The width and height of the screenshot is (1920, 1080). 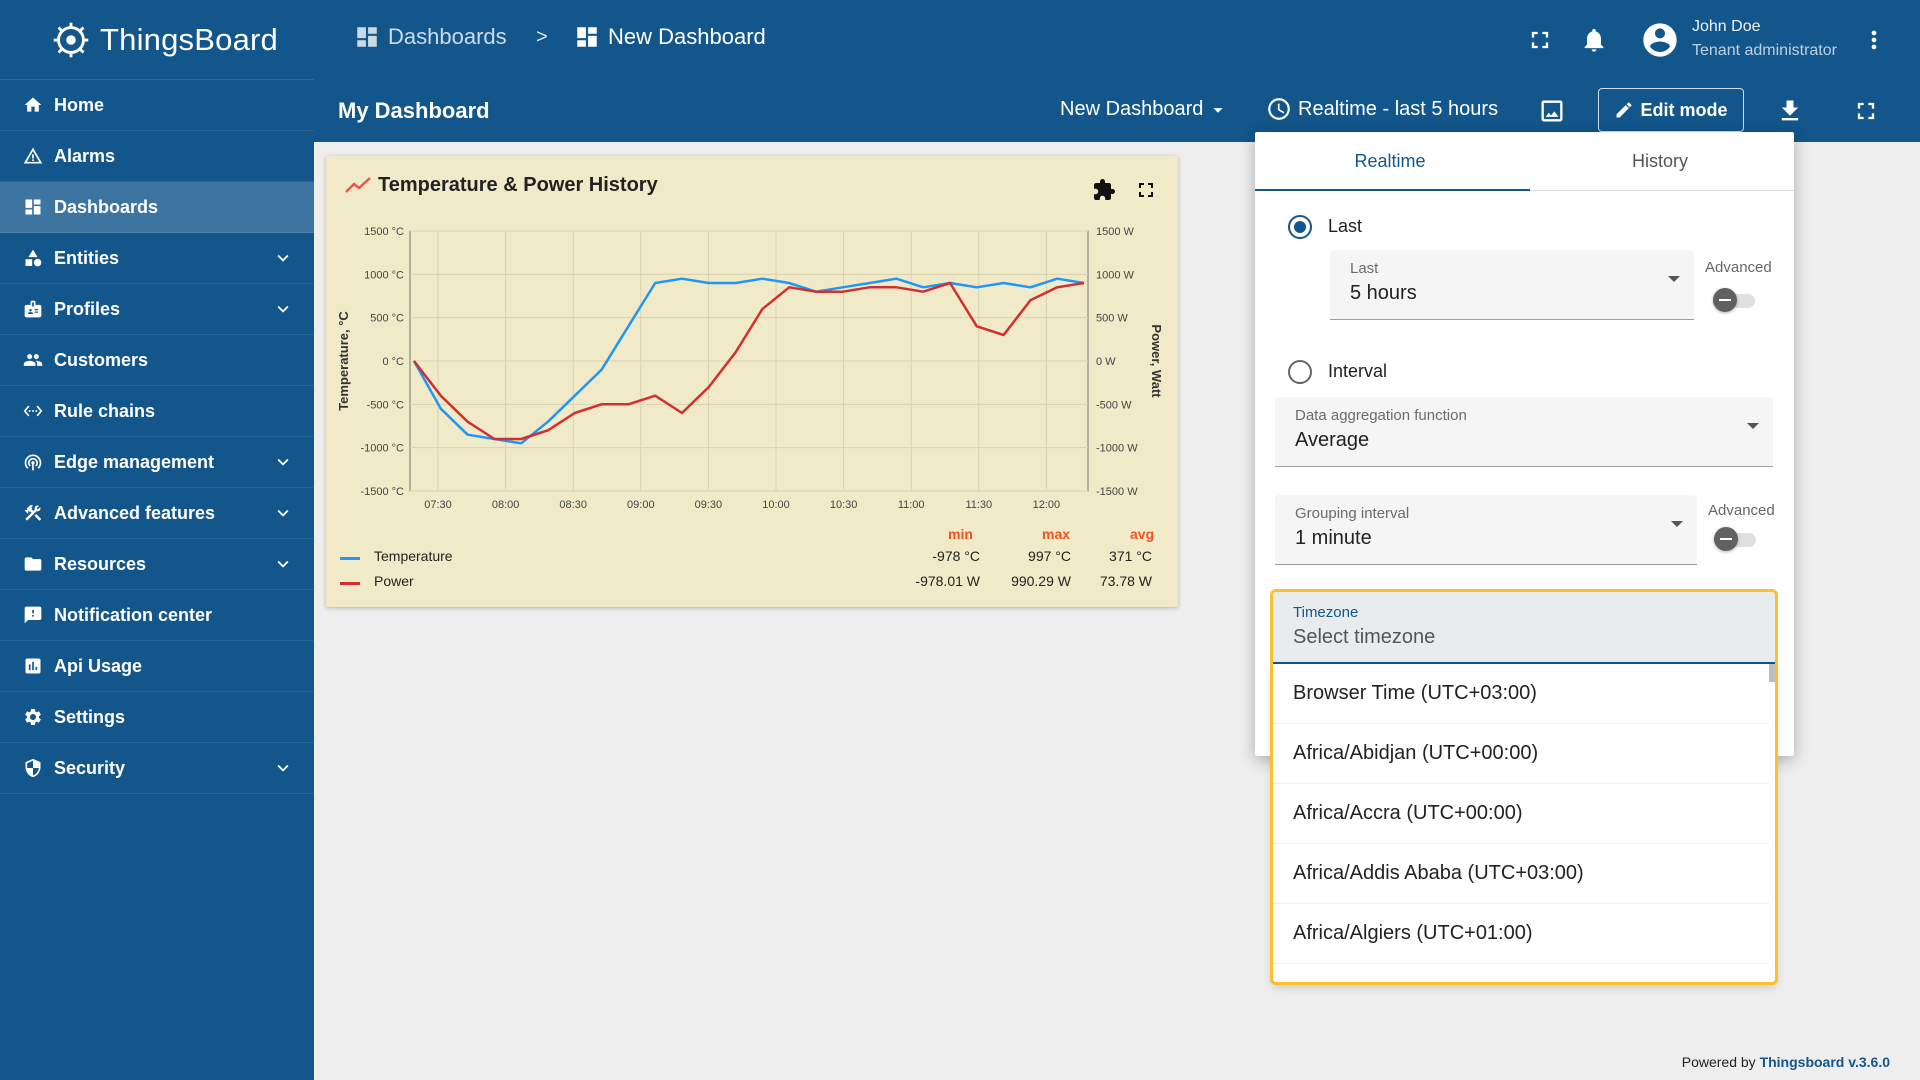 What do you see at coordinates (157, 717) in the screenshot?
I see `sidebar-item-settings: Settings` at bounding box center [157, 717].